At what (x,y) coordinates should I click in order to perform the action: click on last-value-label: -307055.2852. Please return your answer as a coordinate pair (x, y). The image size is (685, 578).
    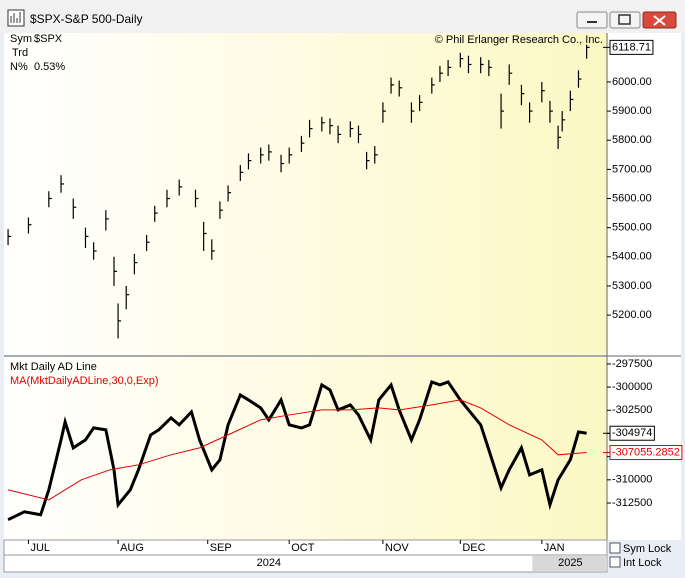
    Looking at the image, I should click on (646, 452).